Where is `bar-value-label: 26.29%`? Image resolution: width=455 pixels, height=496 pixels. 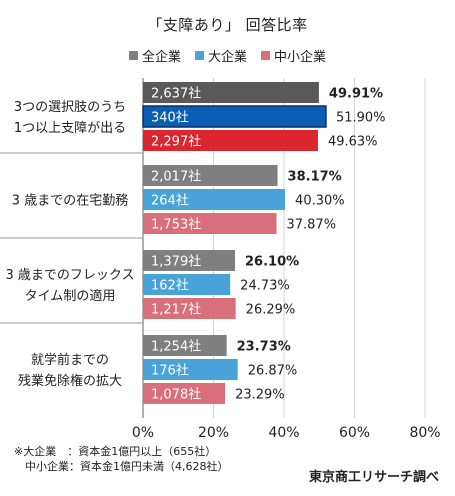
bar-value-label: 26.29% is located at coordinates (271, 310).